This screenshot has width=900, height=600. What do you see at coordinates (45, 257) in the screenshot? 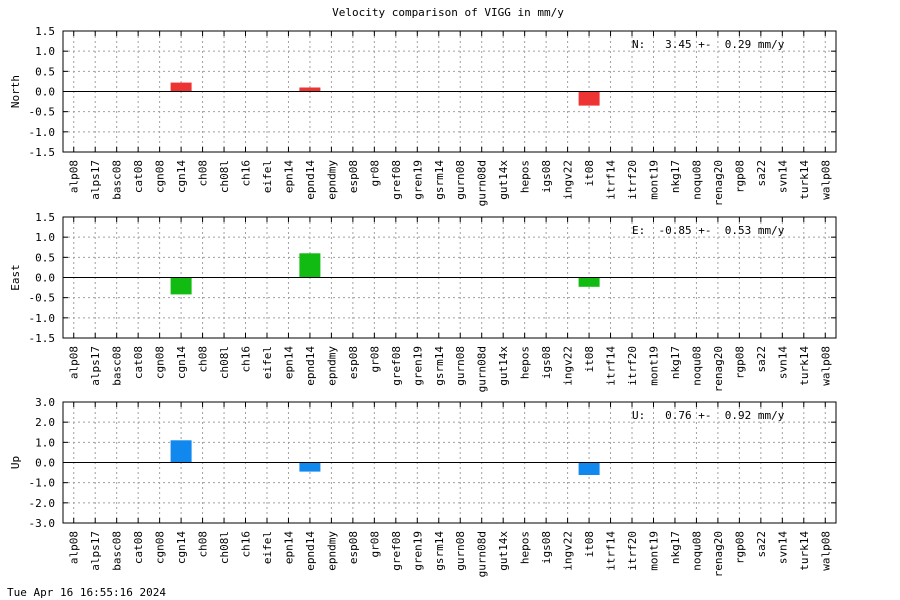
I see `y-tick-label: 0.5` at bounding box center [45, 257].